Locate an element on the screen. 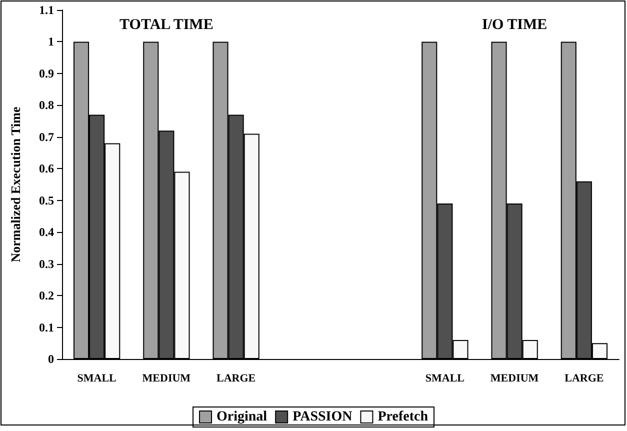 This screenshot has height=431, width=627. y-tick-label: 0.5 is located at coordinates (46, 200).